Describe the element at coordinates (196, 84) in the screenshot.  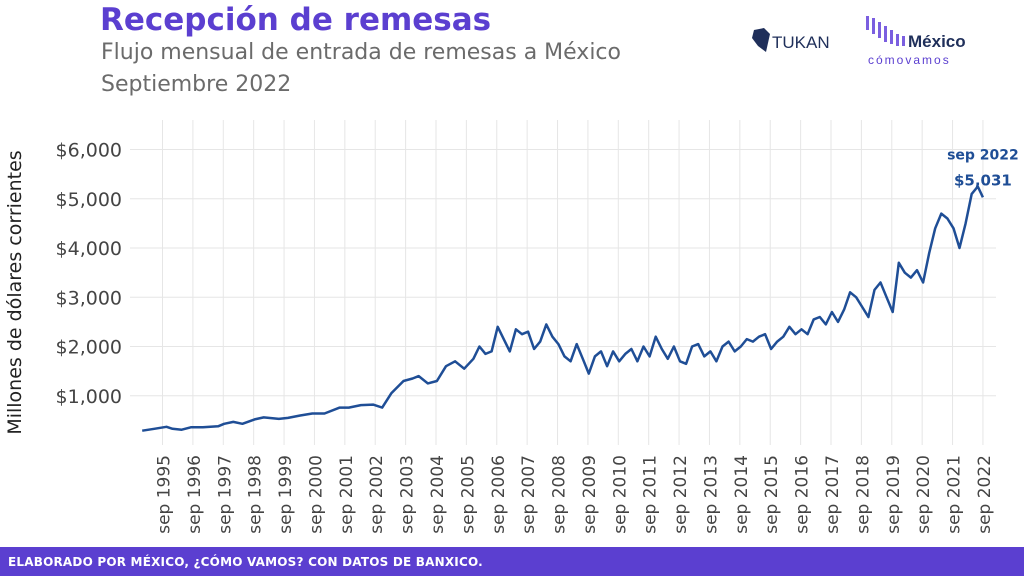
I see `chart-date-subtitle: Septiembre 2022` at that location.